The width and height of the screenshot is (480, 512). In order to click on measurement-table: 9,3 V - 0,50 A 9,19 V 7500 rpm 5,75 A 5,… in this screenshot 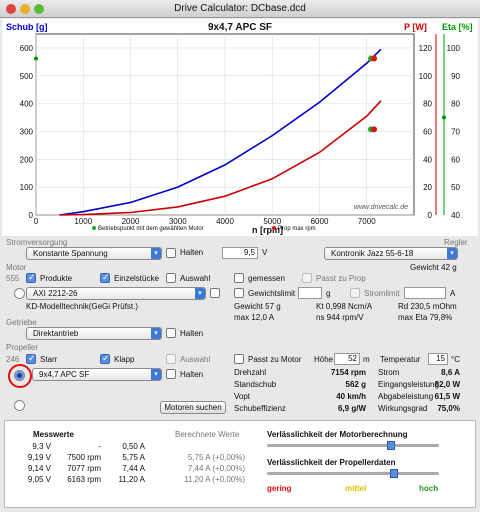, I will do `click(130, 473)`.